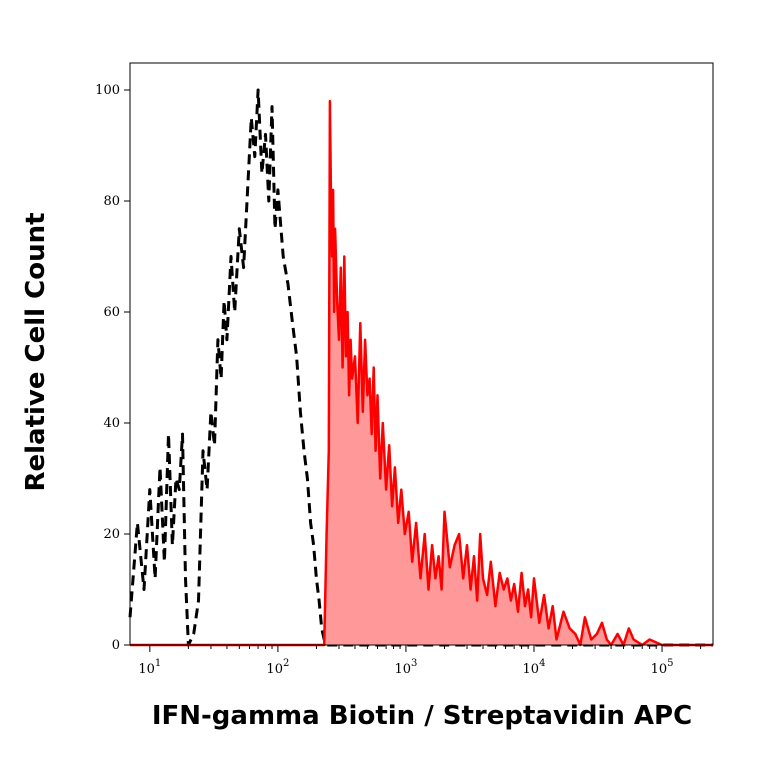 The width and height of the screenshot is (764, 764). Describe the element at coordinates (116, 645) in the screenshot. I see `y-tick-label-0: 0` at that location.